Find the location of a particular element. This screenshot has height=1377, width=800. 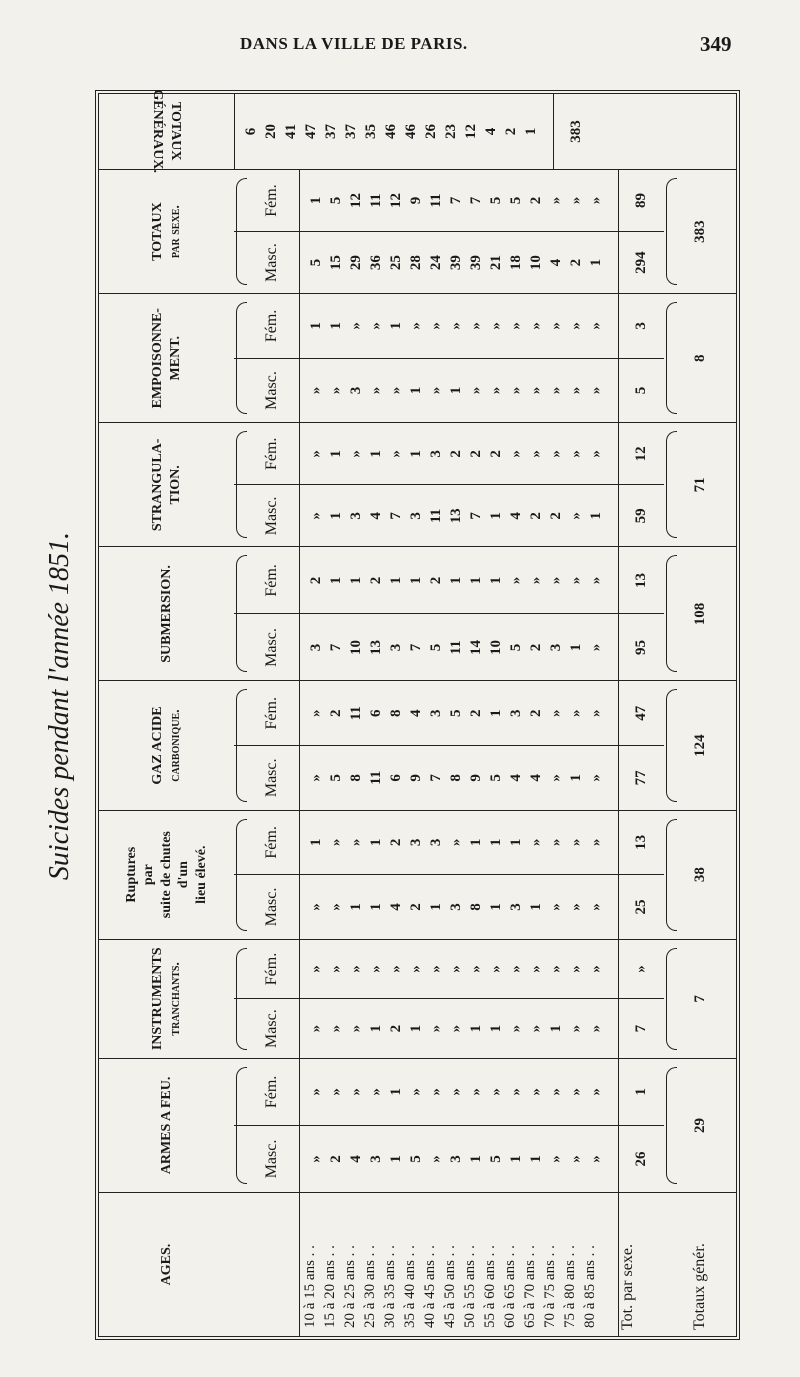

masc-value: 4 is located at coordinates (356, 1159).